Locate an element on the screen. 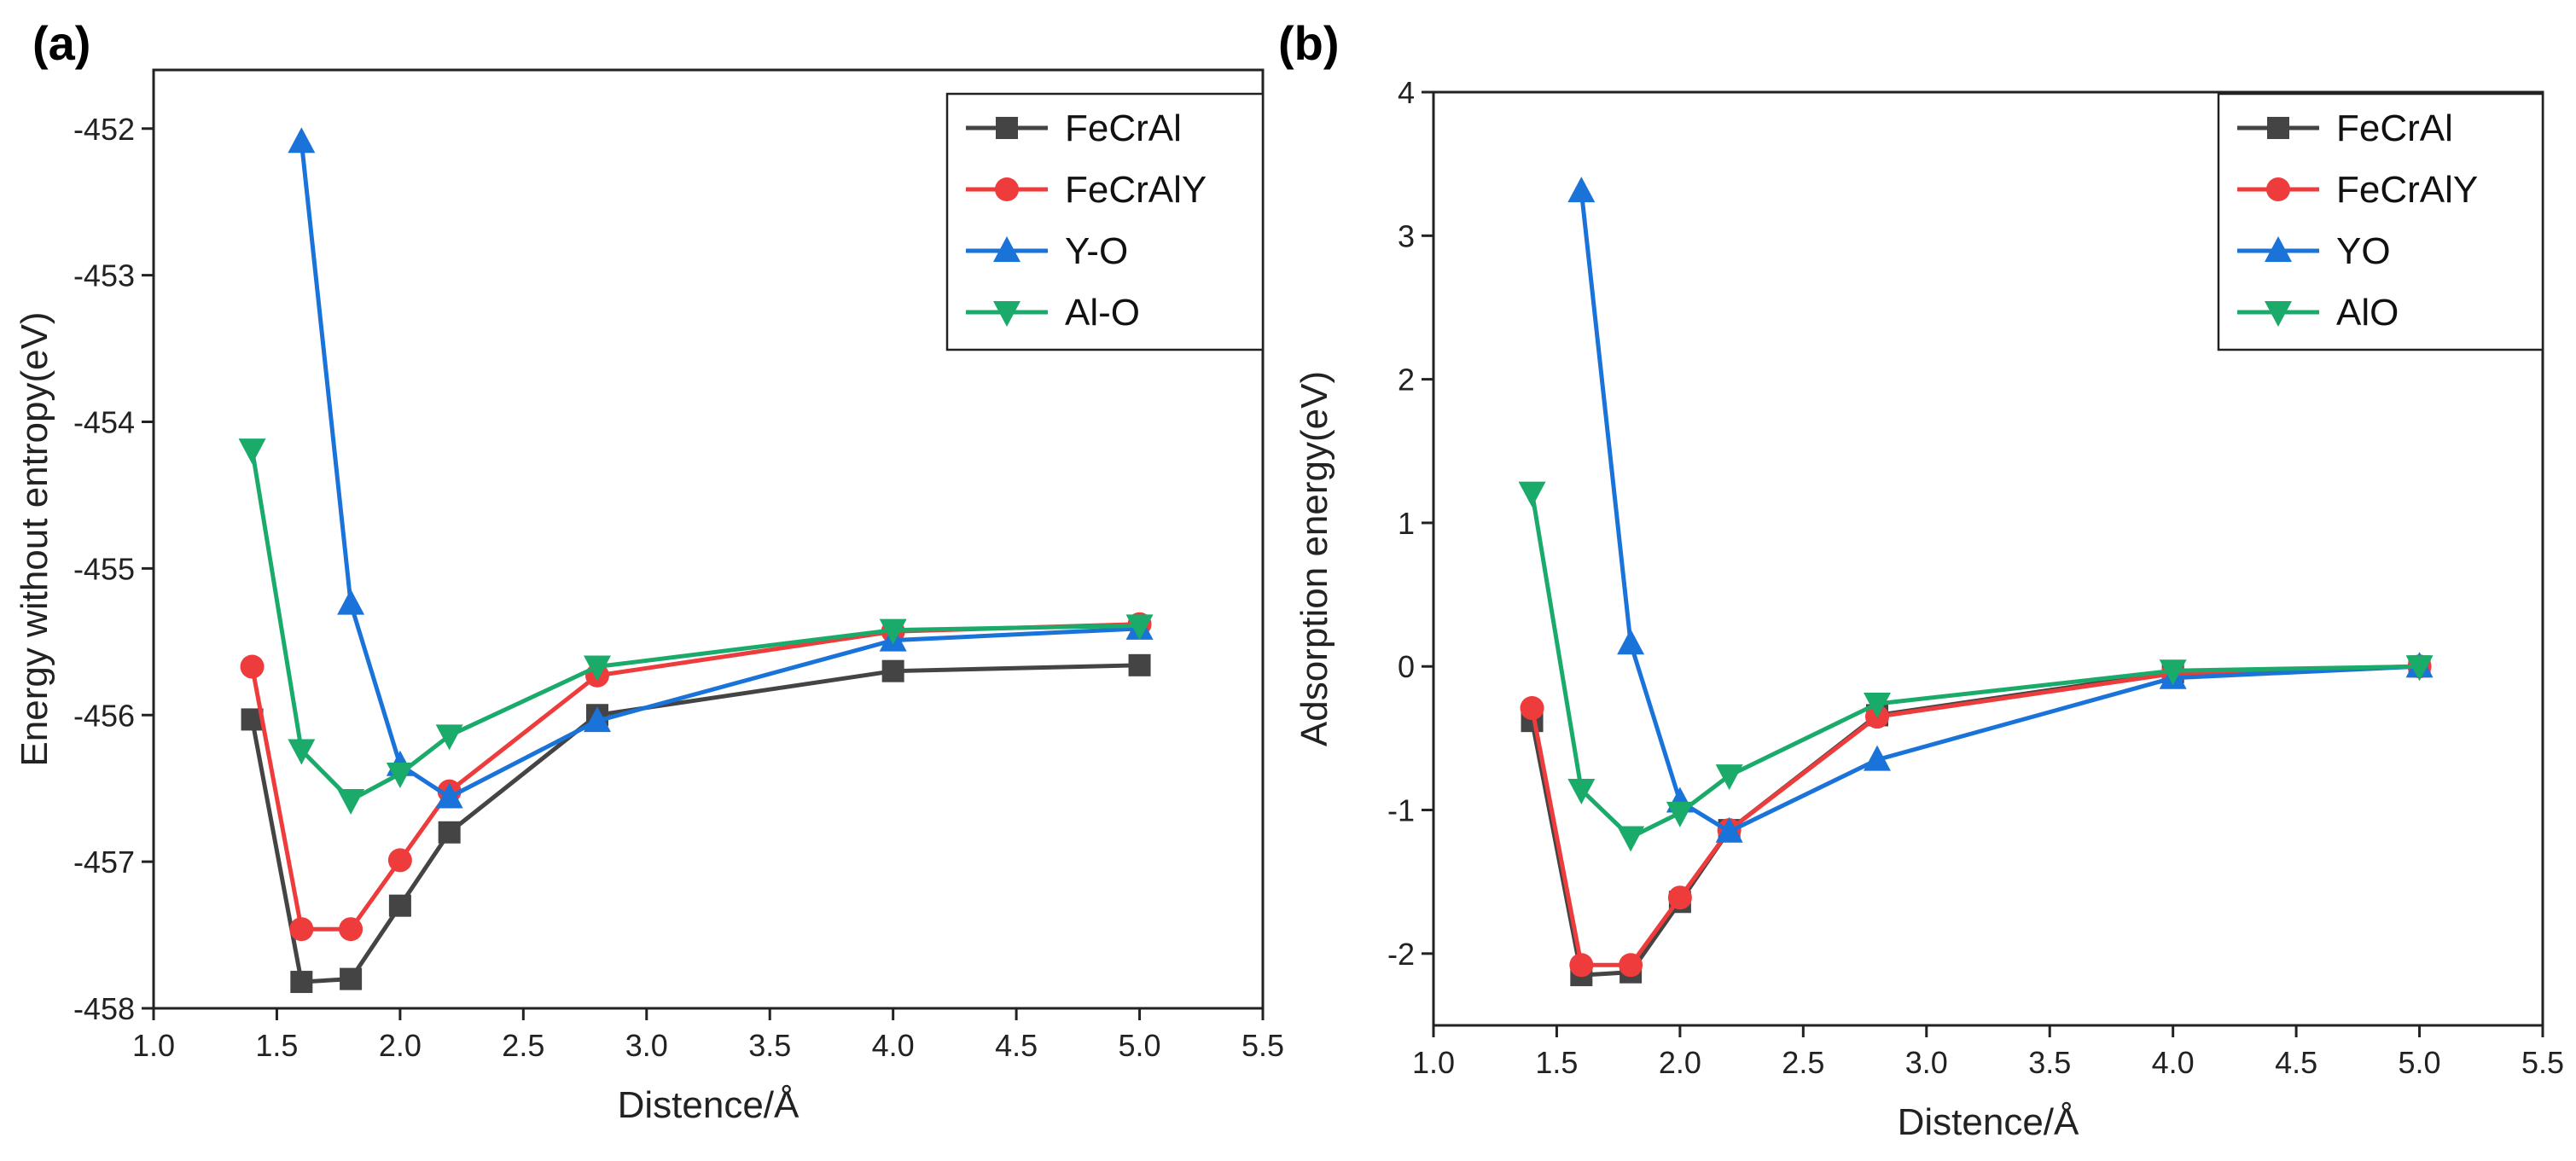  panel-label: (a) is located at coordinates (61, 43).